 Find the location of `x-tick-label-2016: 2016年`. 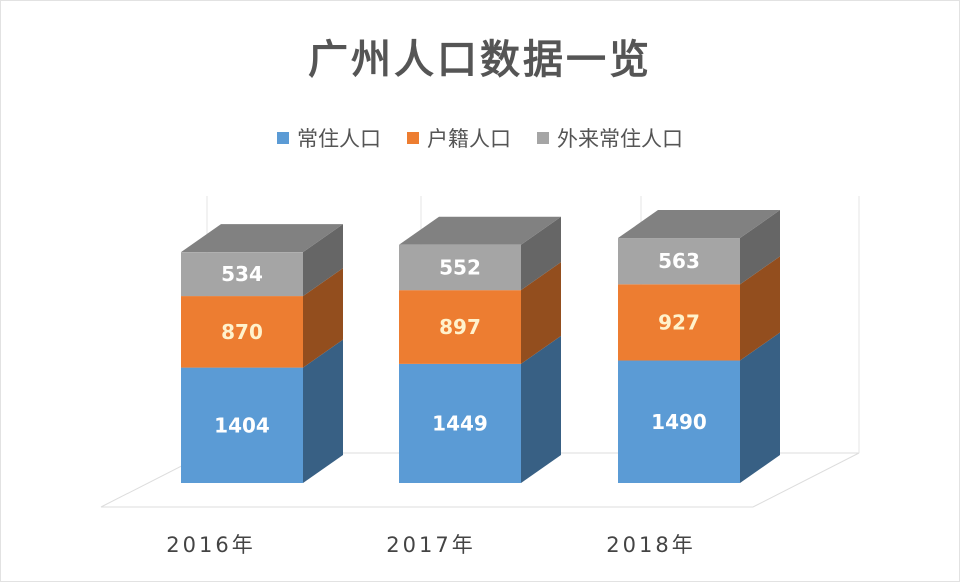

x-tick-label-2016: 2016年 is located at coordinates (211, 545).